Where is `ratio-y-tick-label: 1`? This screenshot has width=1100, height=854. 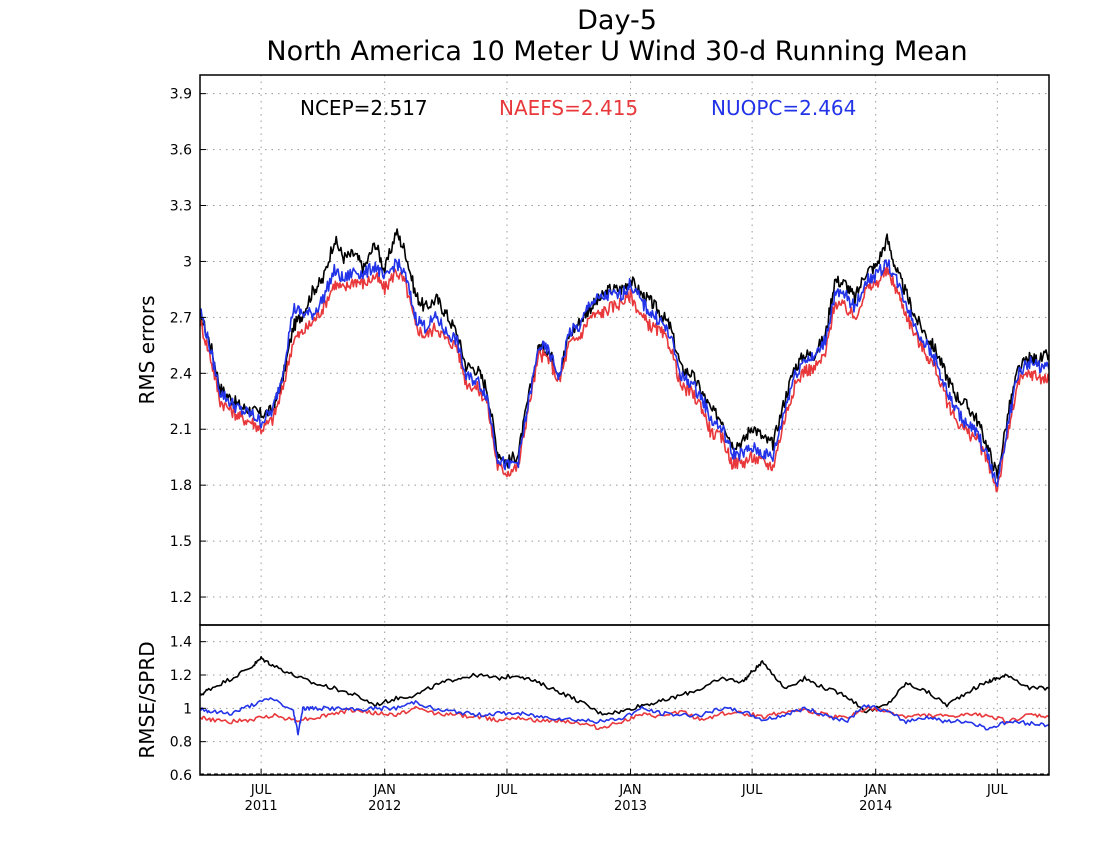
ratio-y-tick-label: 1 is located at coordinates (187, 709).